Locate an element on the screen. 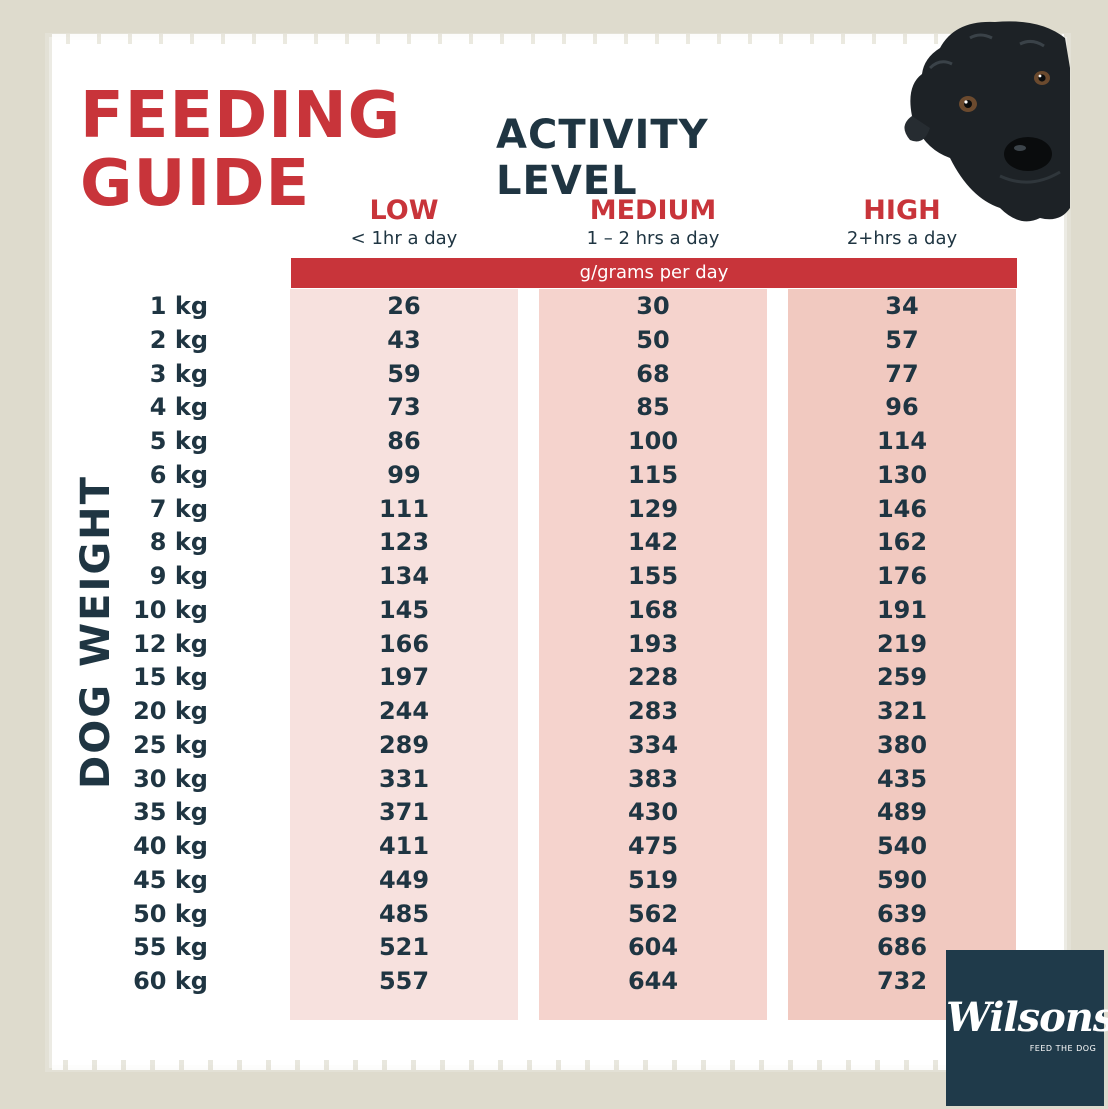 This screenshot has width=1108, height=1109. grams-high-cell: 489 is located at coordinates (902, 812).